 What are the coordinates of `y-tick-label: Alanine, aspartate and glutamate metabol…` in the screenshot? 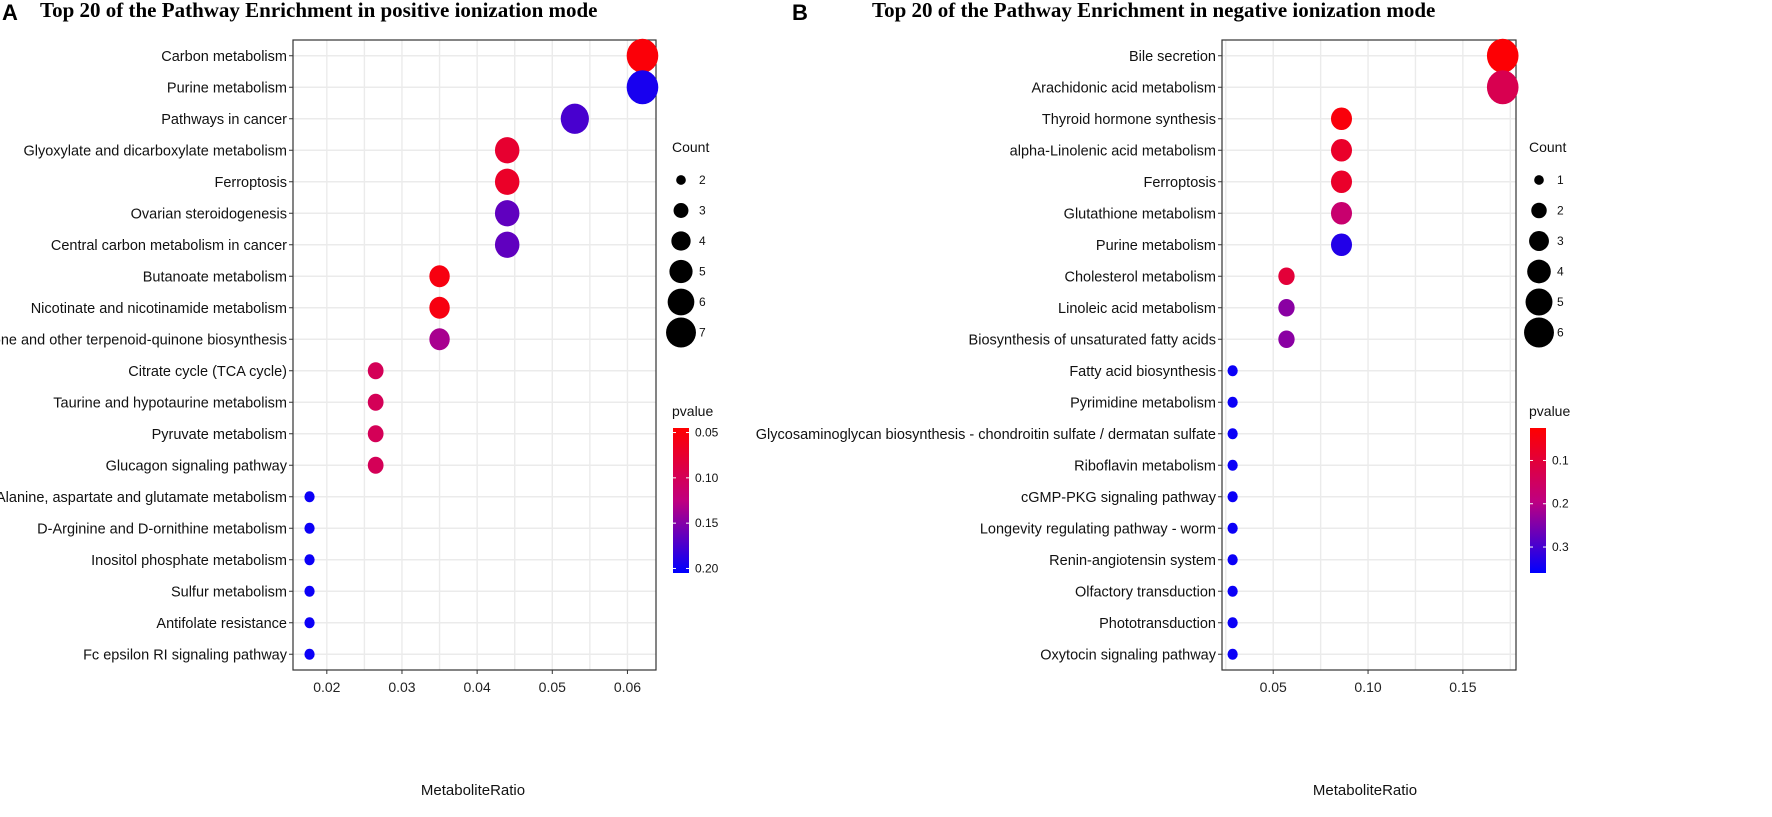 It's located at (143, 498).